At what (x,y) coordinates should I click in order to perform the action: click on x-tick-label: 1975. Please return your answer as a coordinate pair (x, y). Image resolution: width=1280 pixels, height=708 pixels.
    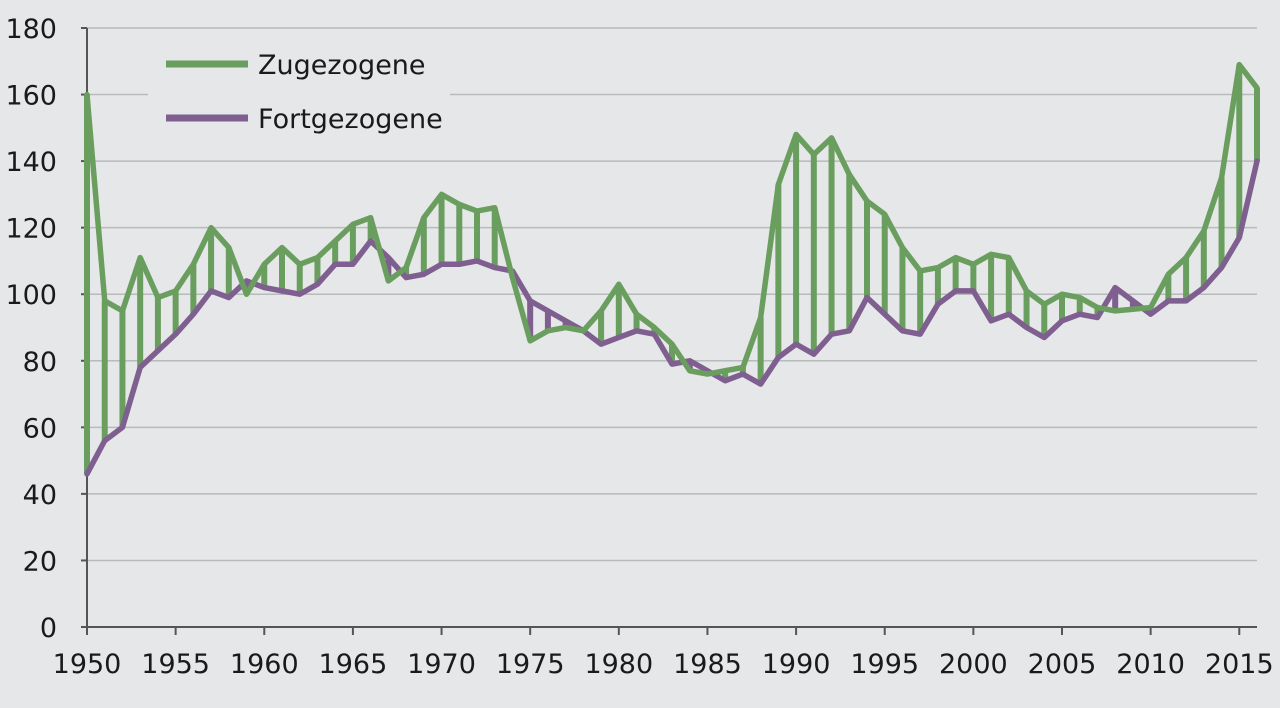
    Looking at the image, I should click on (530, 664).